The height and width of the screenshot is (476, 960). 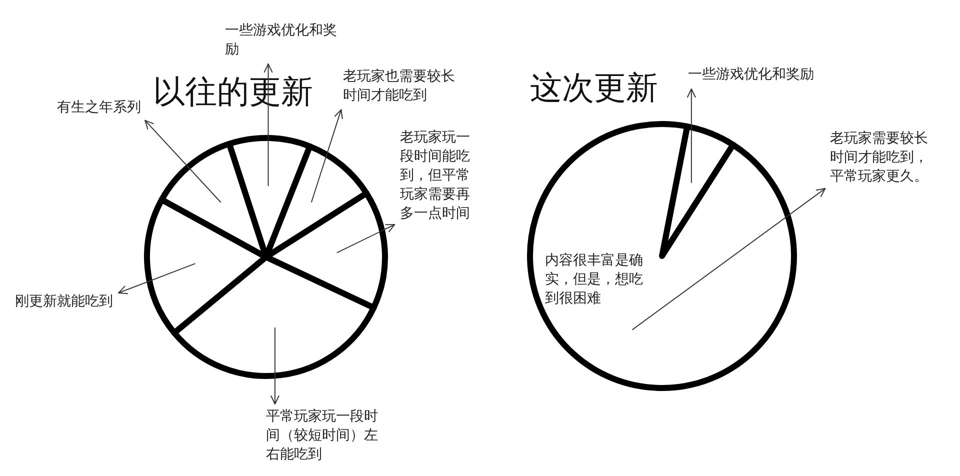 What do you see at coordinates (399, 86) in the screenshot?
I see `slice-label: 老玩家也需要较长时间才能吃到` at bounding box center [399, 86].